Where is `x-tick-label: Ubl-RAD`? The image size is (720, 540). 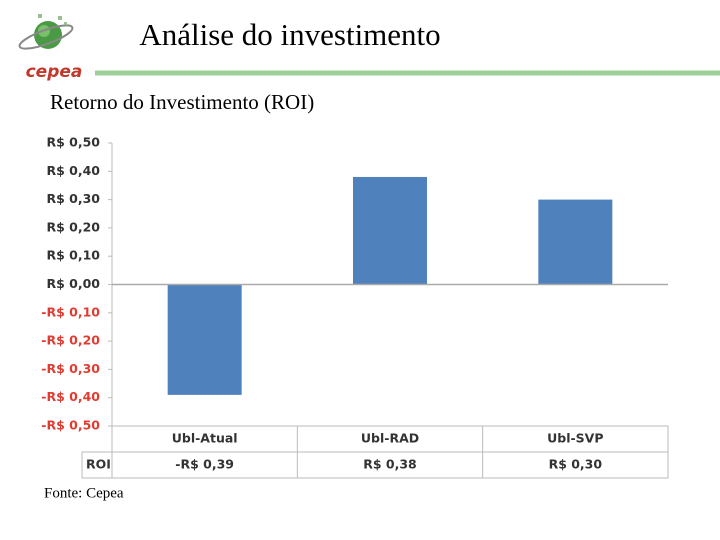
x-tick-label: Ubl-RAD is located at coordinates (390, 438).